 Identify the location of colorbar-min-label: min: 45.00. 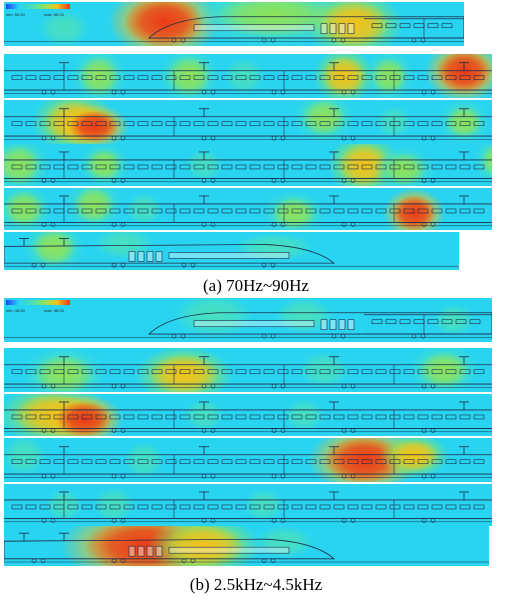
(15, 310).